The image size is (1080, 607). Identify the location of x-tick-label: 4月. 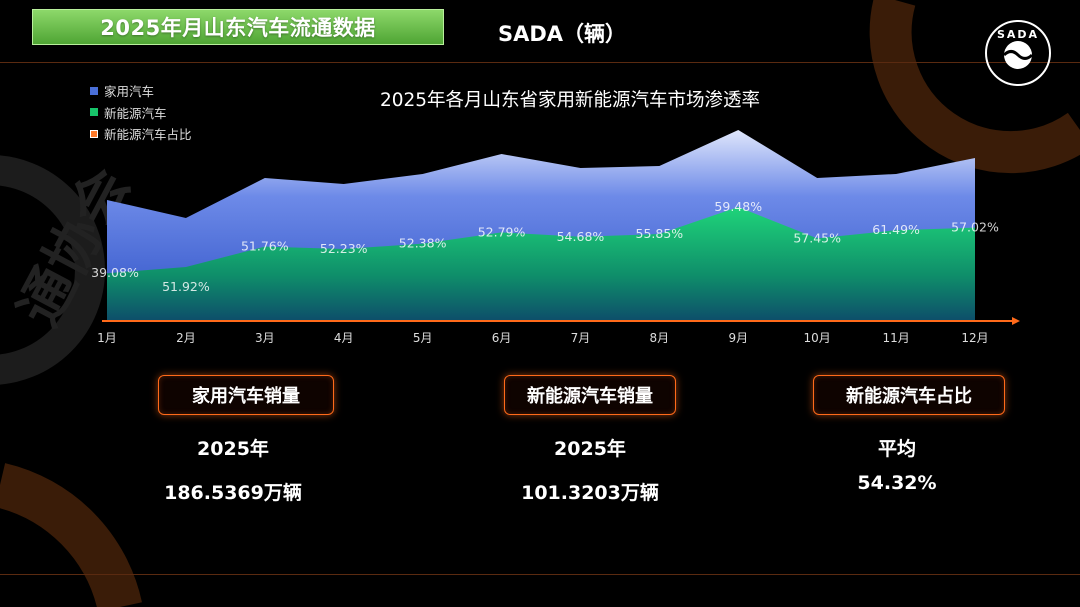
(344, 338).